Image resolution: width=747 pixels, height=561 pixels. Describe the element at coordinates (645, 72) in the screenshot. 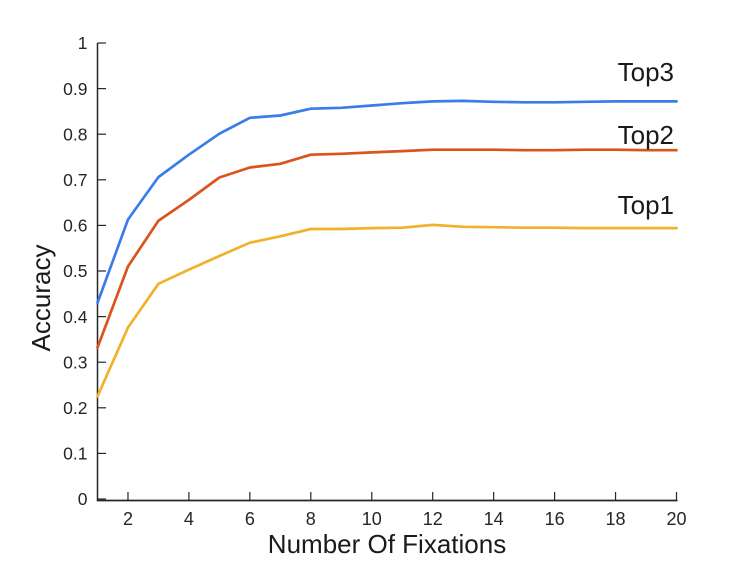

I see `series-label-top3: Top3` at that location.